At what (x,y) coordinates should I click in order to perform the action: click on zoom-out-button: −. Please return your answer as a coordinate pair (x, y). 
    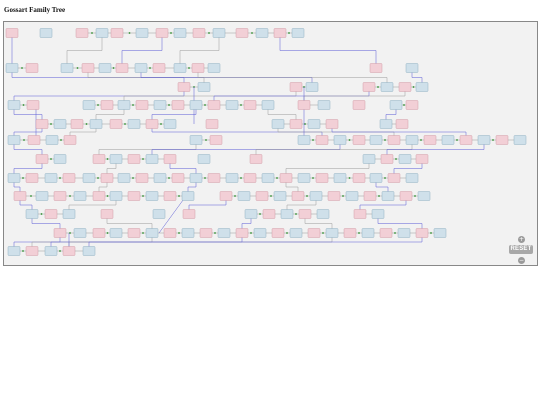
    Looking at the image, I should click on (521, 260).